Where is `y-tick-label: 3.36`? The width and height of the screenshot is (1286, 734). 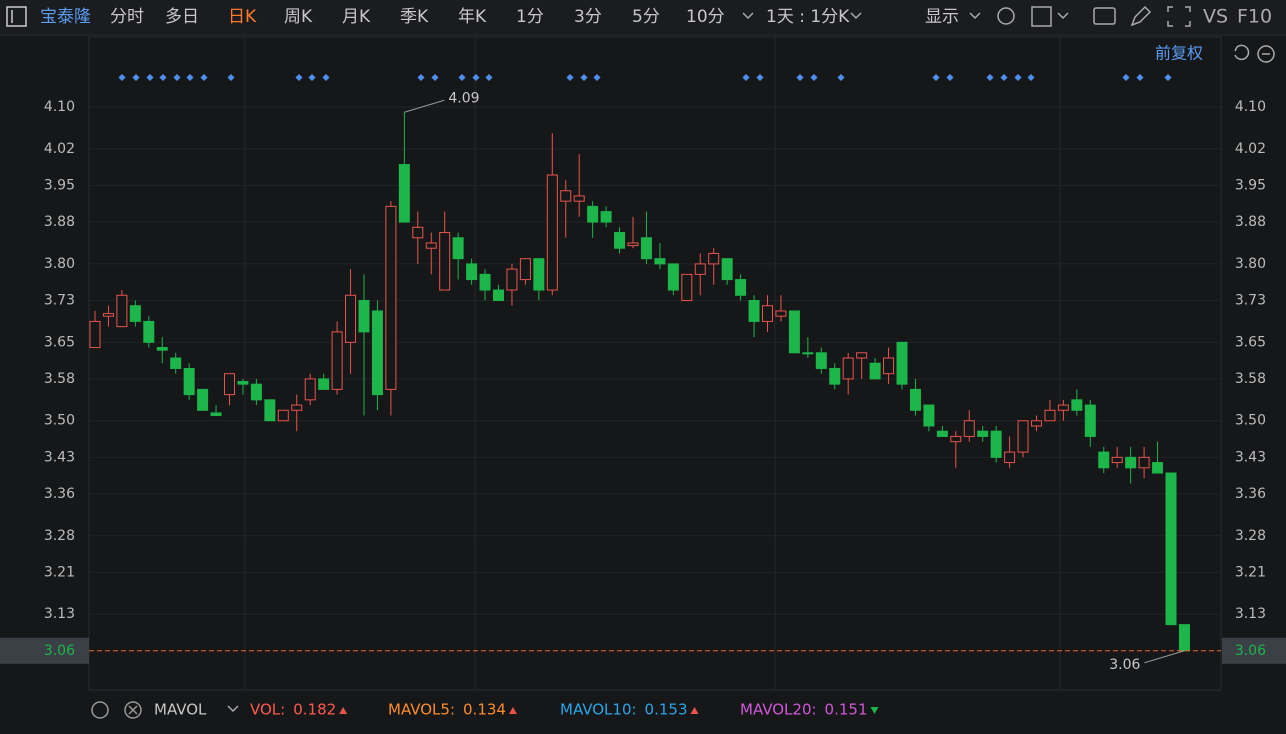 y-tick-label: 3.36 is located at coordinates (59, 494).